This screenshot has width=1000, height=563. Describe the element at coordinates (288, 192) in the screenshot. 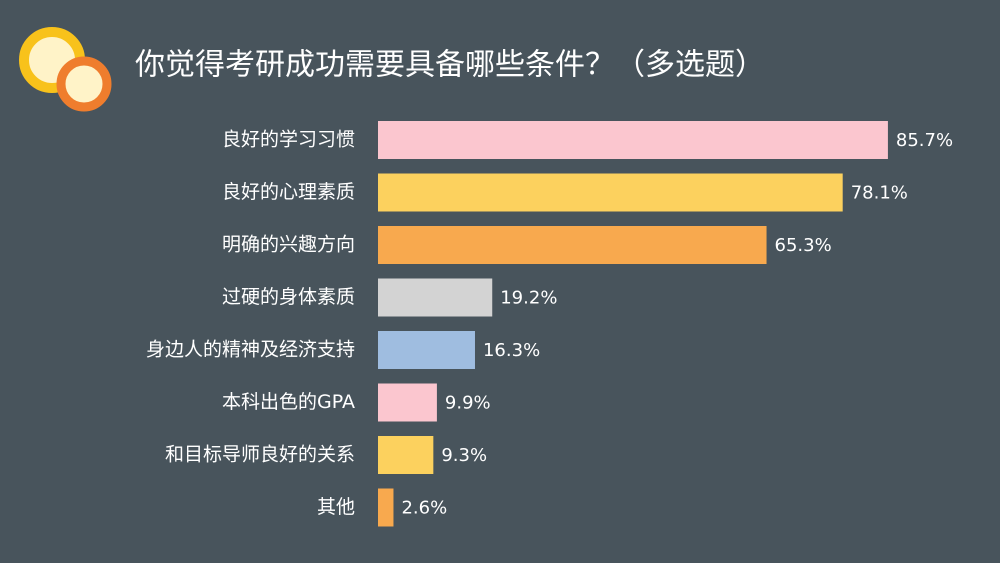

I see `category-label: 良好的心理素质` at that location.